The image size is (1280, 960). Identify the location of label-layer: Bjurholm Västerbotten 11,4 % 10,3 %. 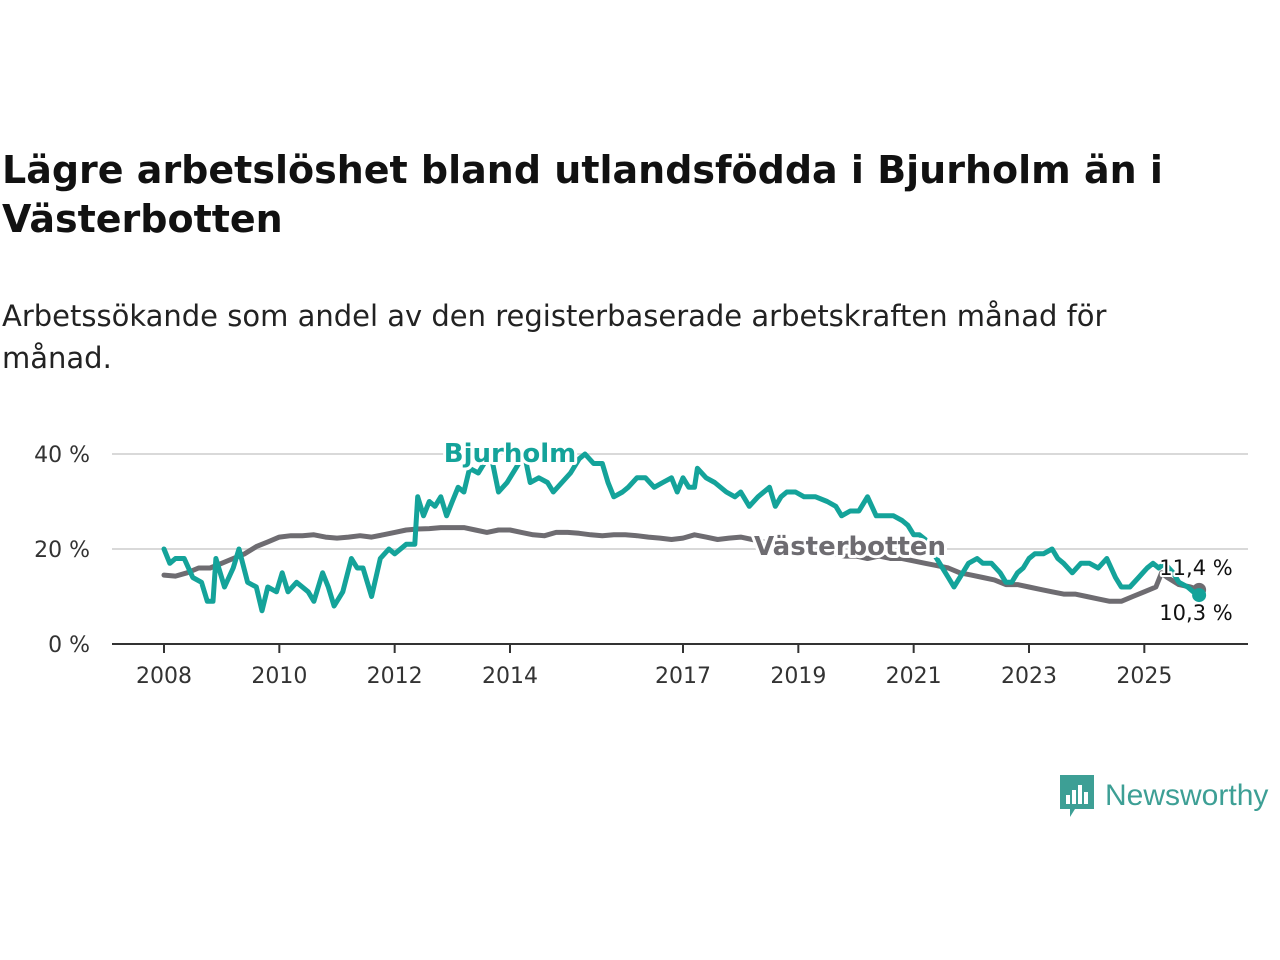
(838, 531).